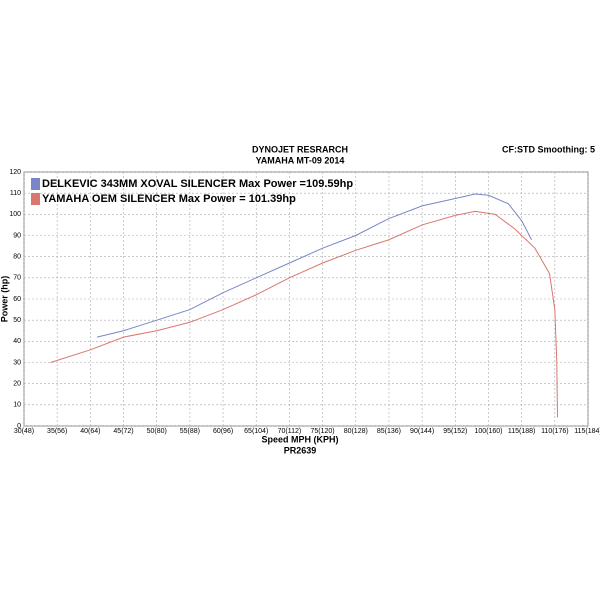  Describe the element at coordinates (587, 431) in the screenshot. I see `x-tick-label: 115(184)` at that location.